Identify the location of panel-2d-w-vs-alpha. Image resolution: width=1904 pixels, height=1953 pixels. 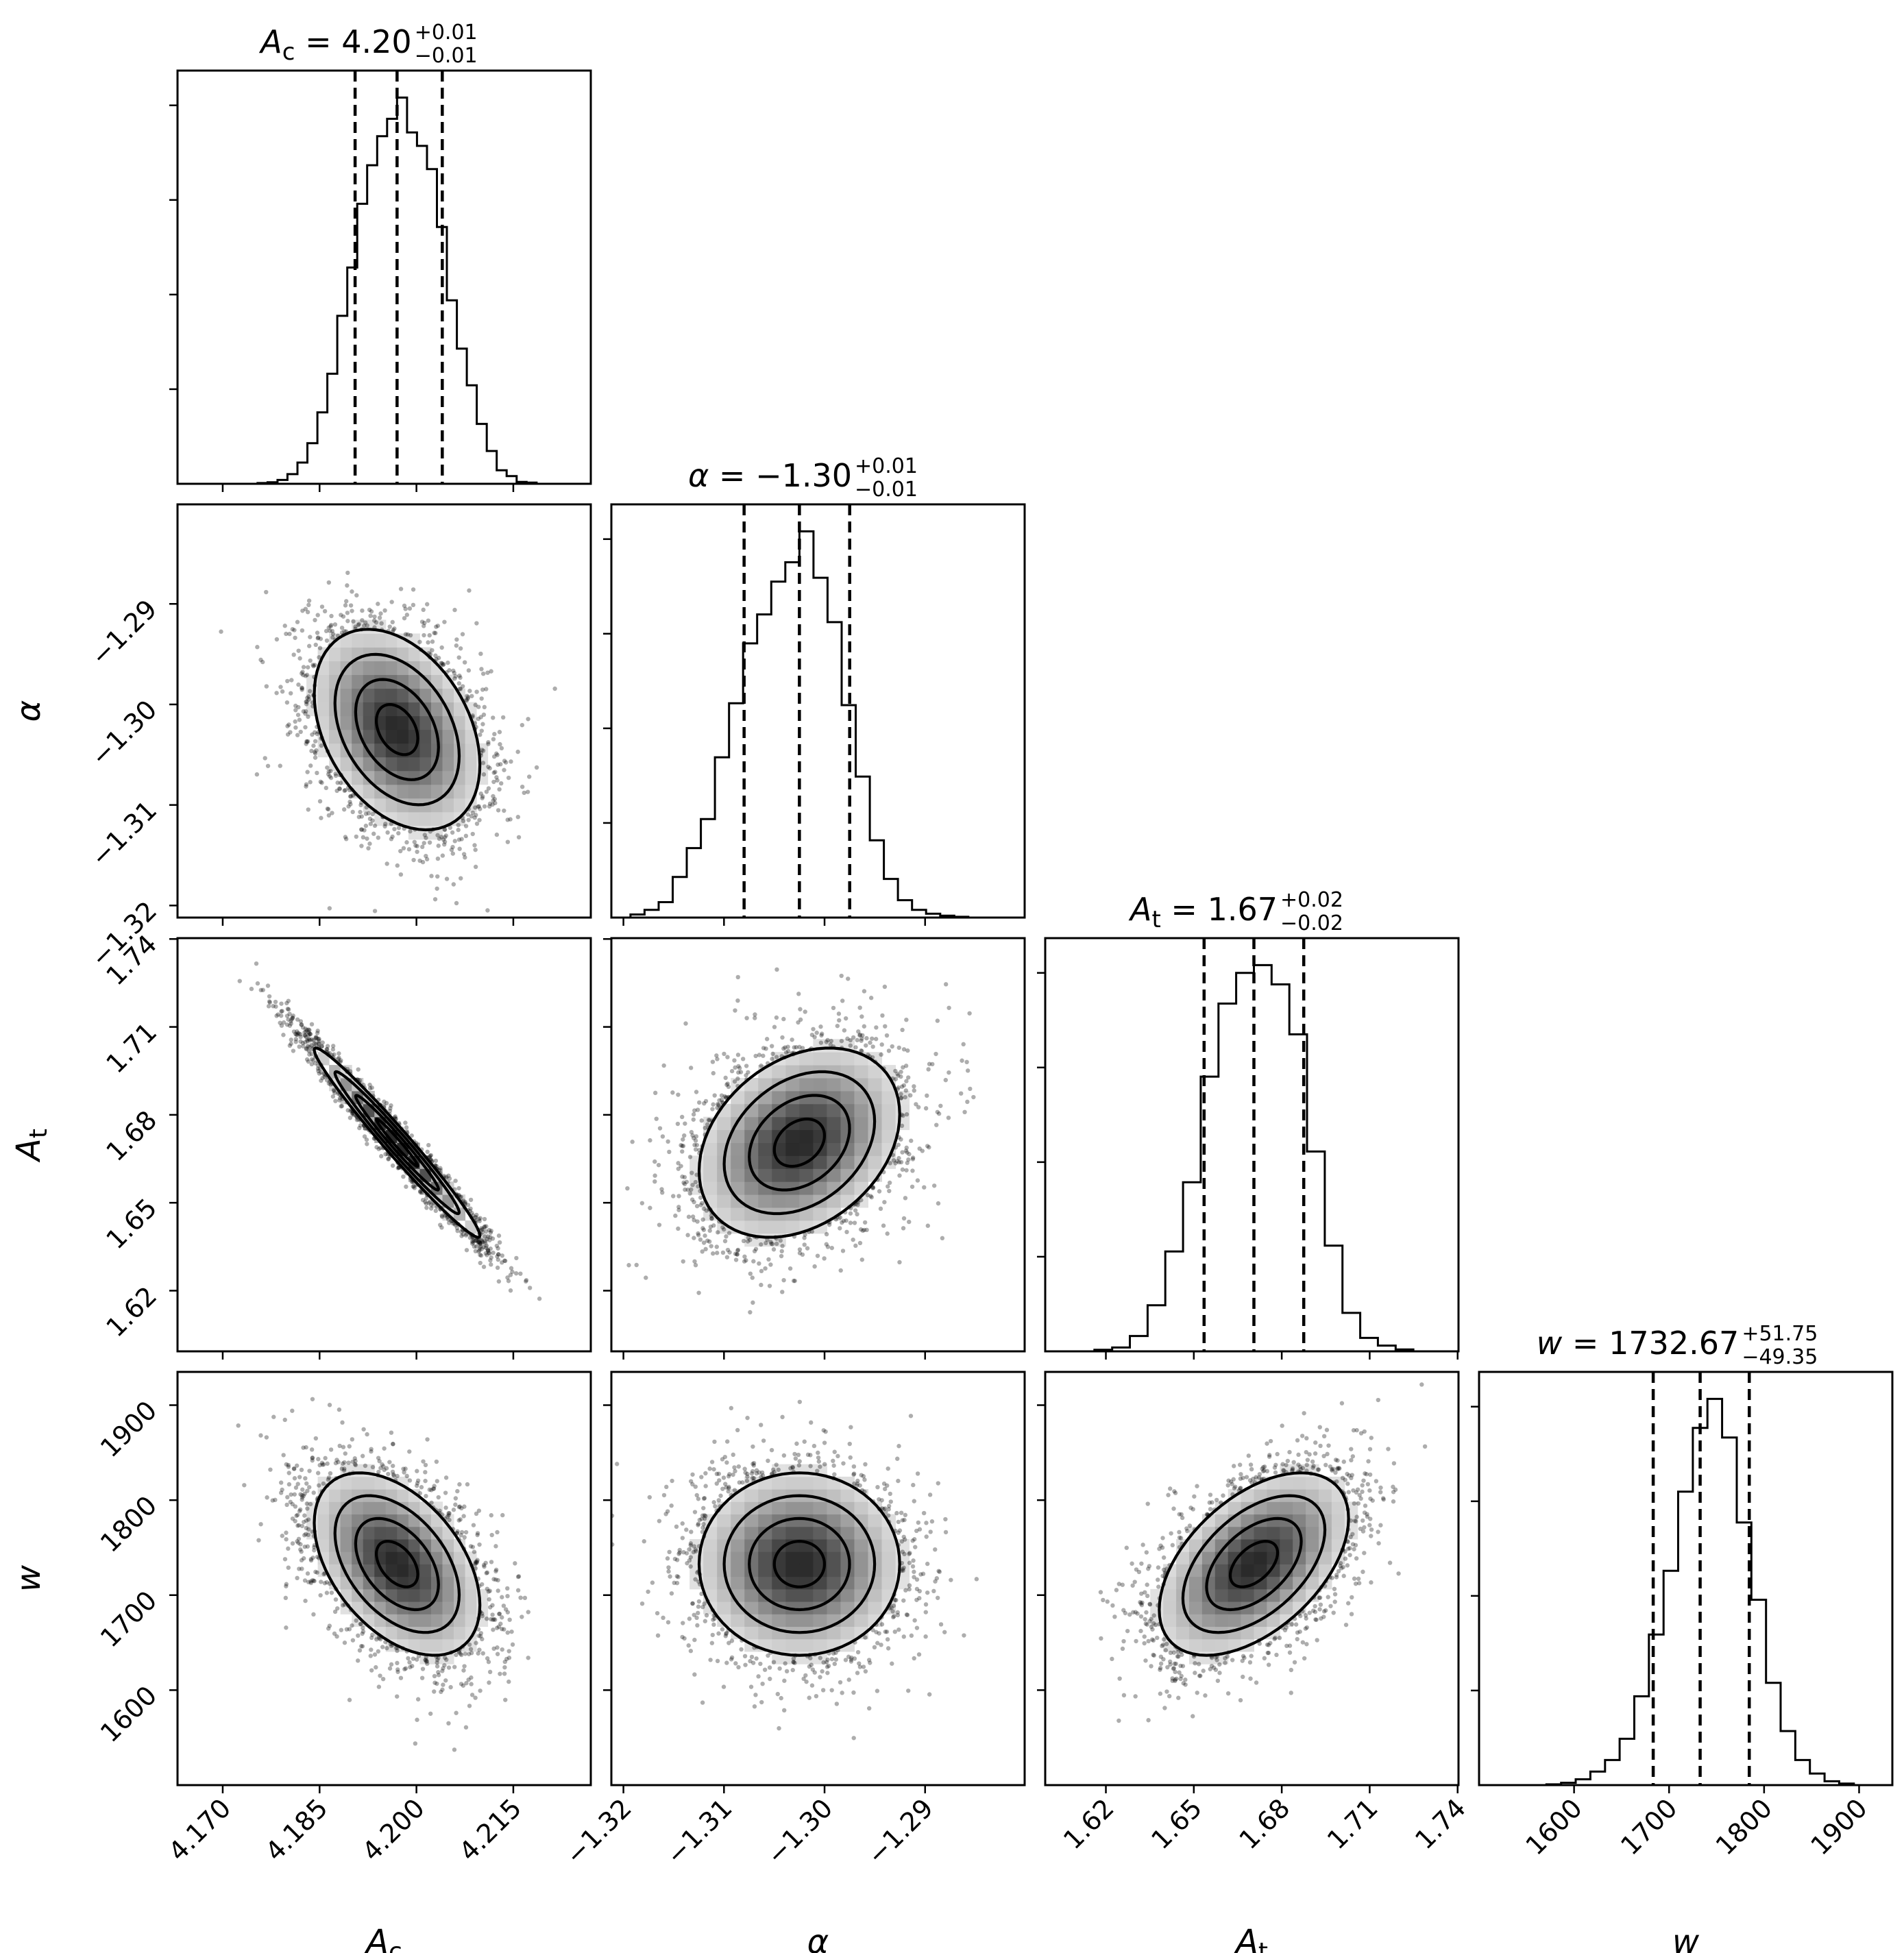
(795, 1570).